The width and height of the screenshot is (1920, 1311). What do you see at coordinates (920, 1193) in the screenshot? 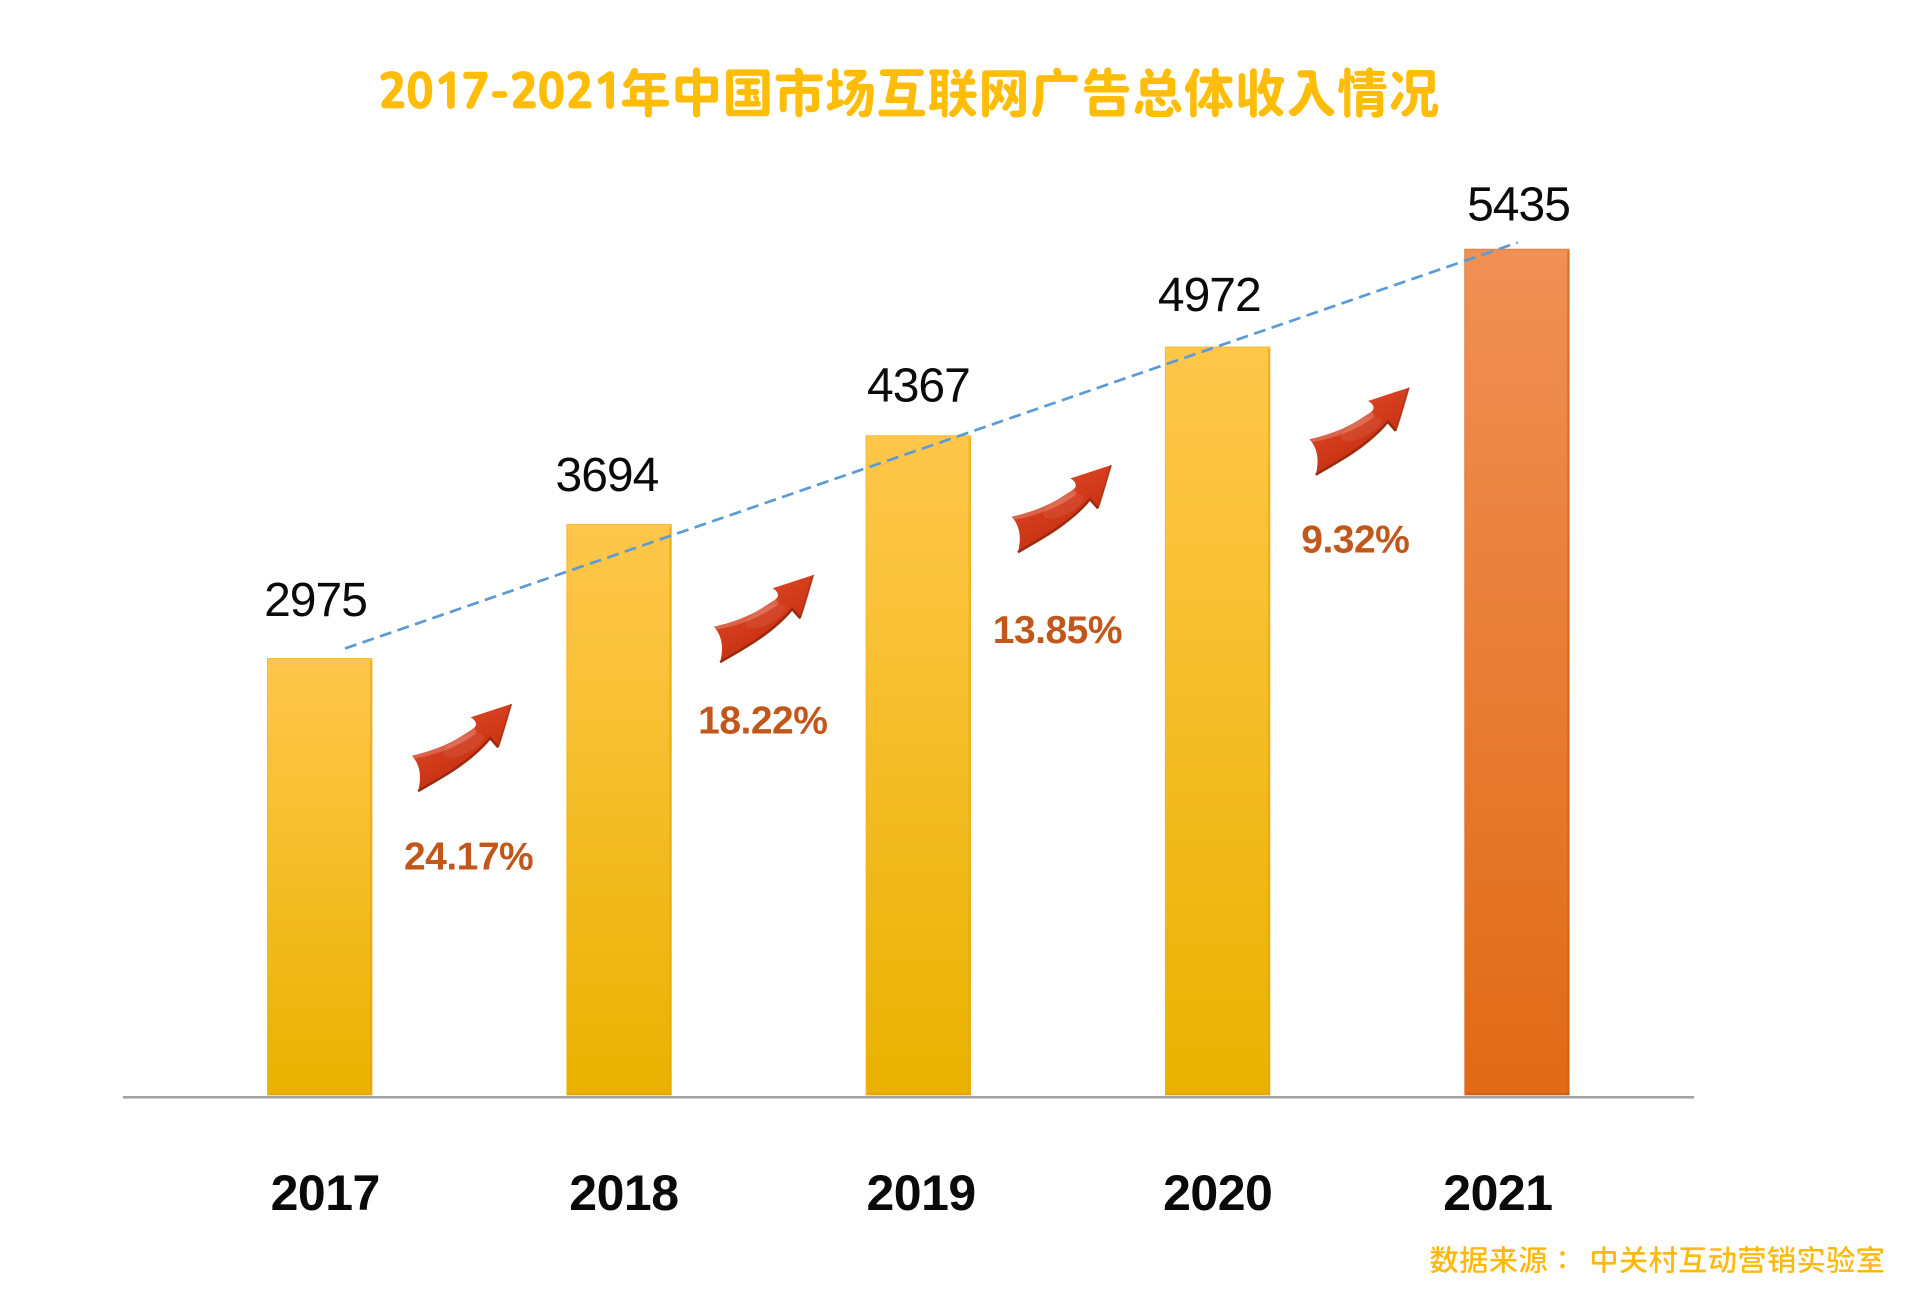
I see `svg-text: 2019` at bounding box center [920, 1193].